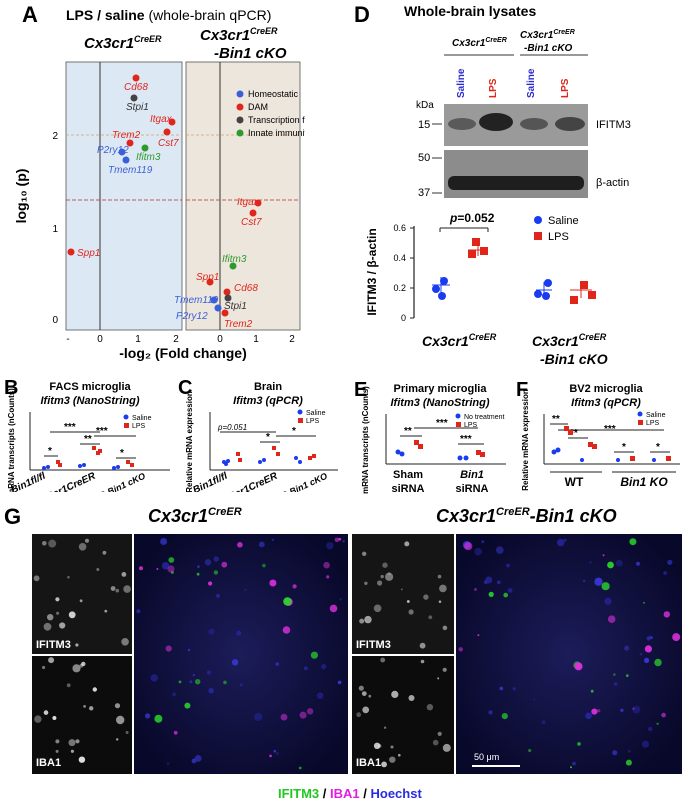  Describe the element at coordinates (183, 353) in the screenshot. I see `panel-a-xlabel: -log₂ (Fold change)` at that location.